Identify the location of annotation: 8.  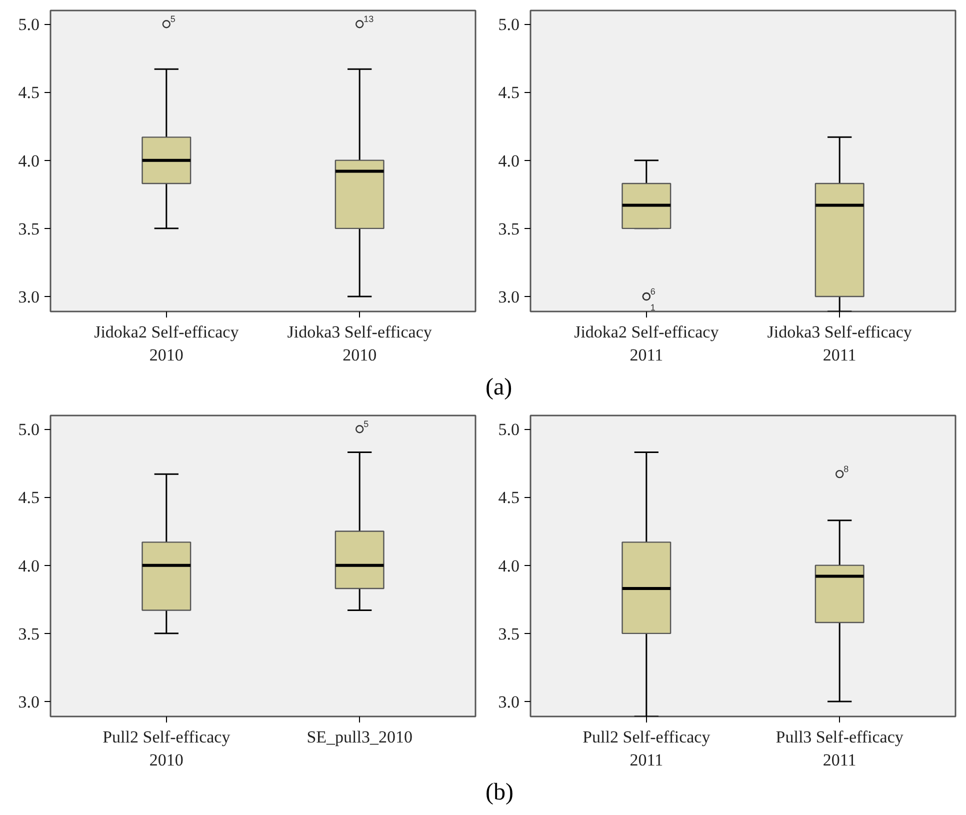
(846, 469).